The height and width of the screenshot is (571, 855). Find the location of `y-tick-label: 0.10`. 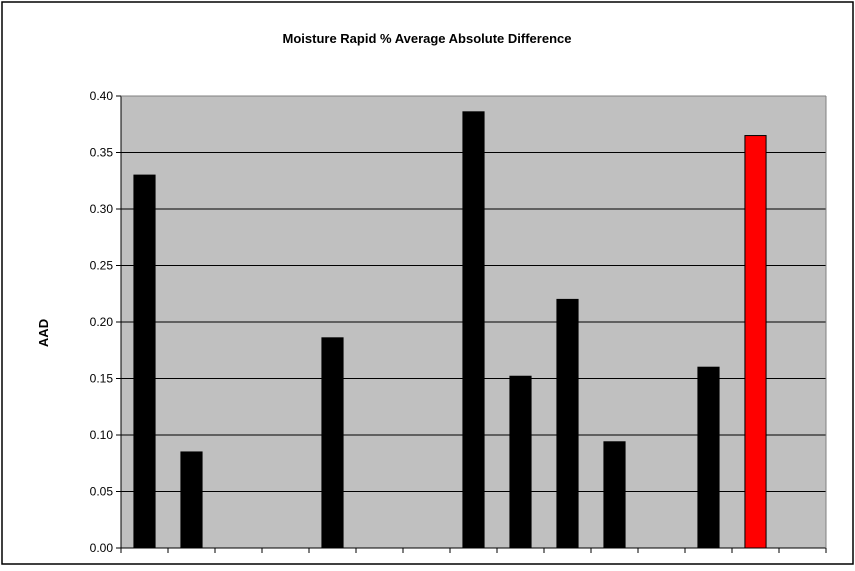

y-tick-label: 0.10 is located at coordinates (102, 435).